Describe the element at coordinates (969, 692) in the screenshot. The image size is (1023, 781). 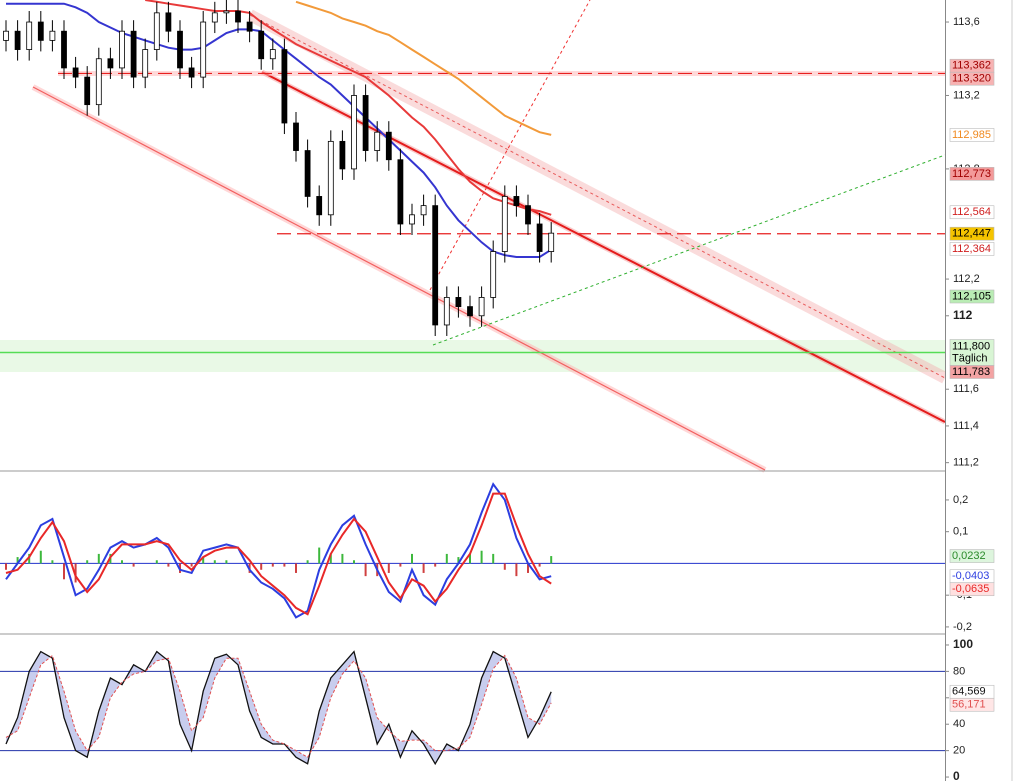
I see `value-label: 64,569` at that location.